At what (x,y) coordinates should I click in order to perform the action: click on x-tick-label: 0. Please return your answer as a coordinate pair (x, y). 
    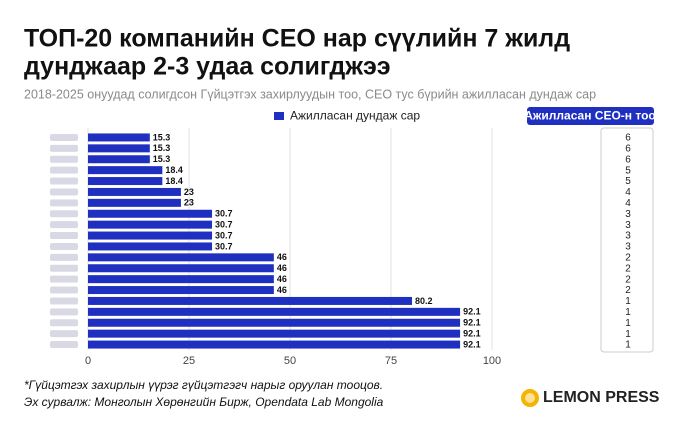
    Looking at the image, I should click on (88, 361).